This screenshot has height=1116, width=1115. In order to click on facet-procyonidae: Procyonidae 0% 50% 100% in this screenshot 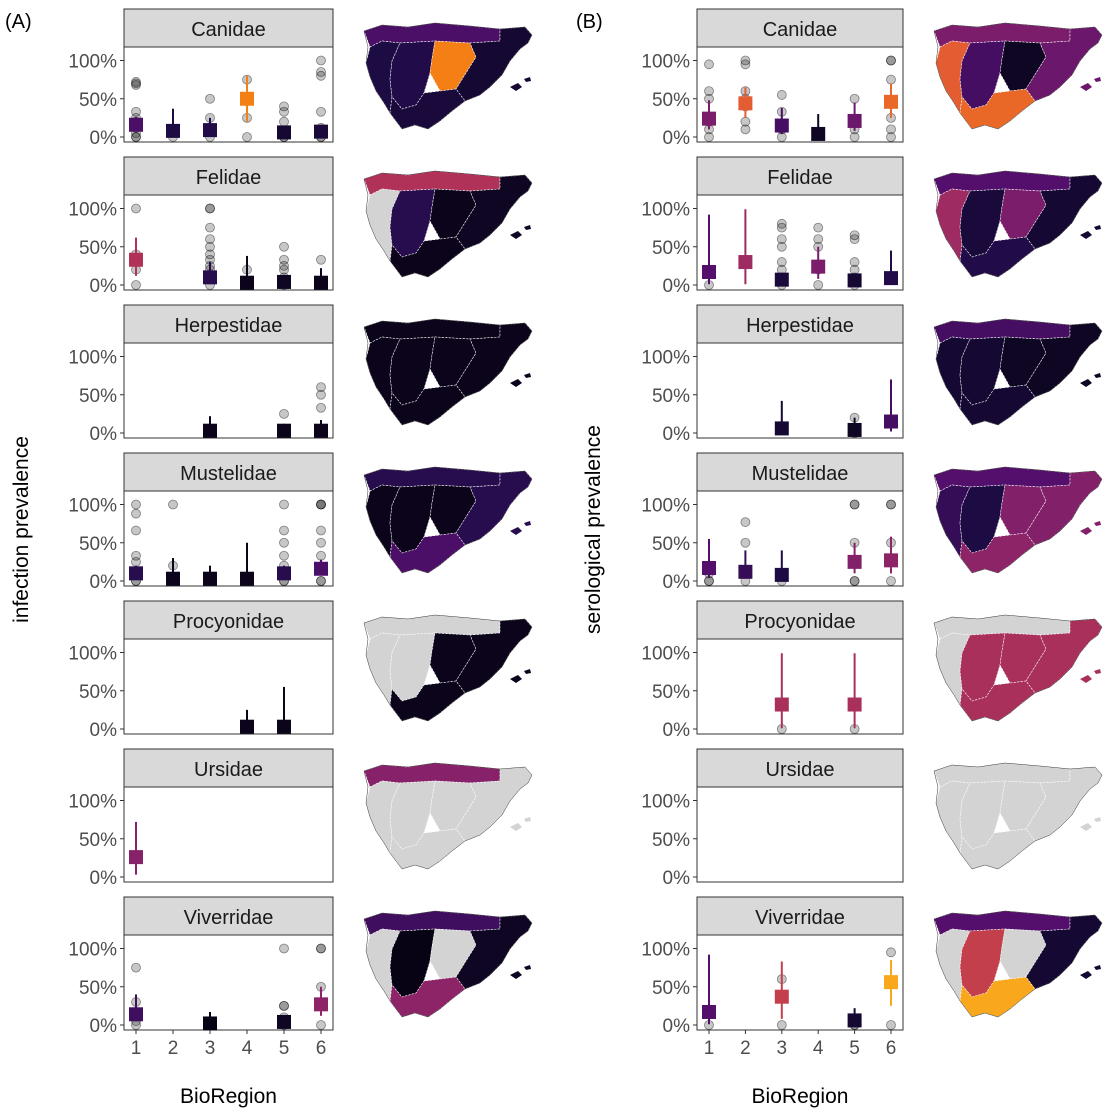, I will do `click(872, 670)`.